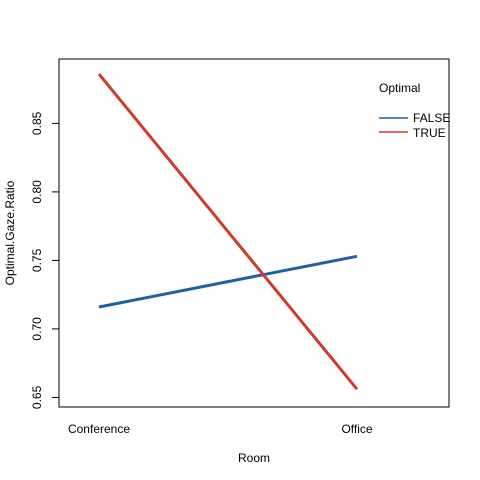  I want to click on y-tick-label: 0.75, so click(37, 260).